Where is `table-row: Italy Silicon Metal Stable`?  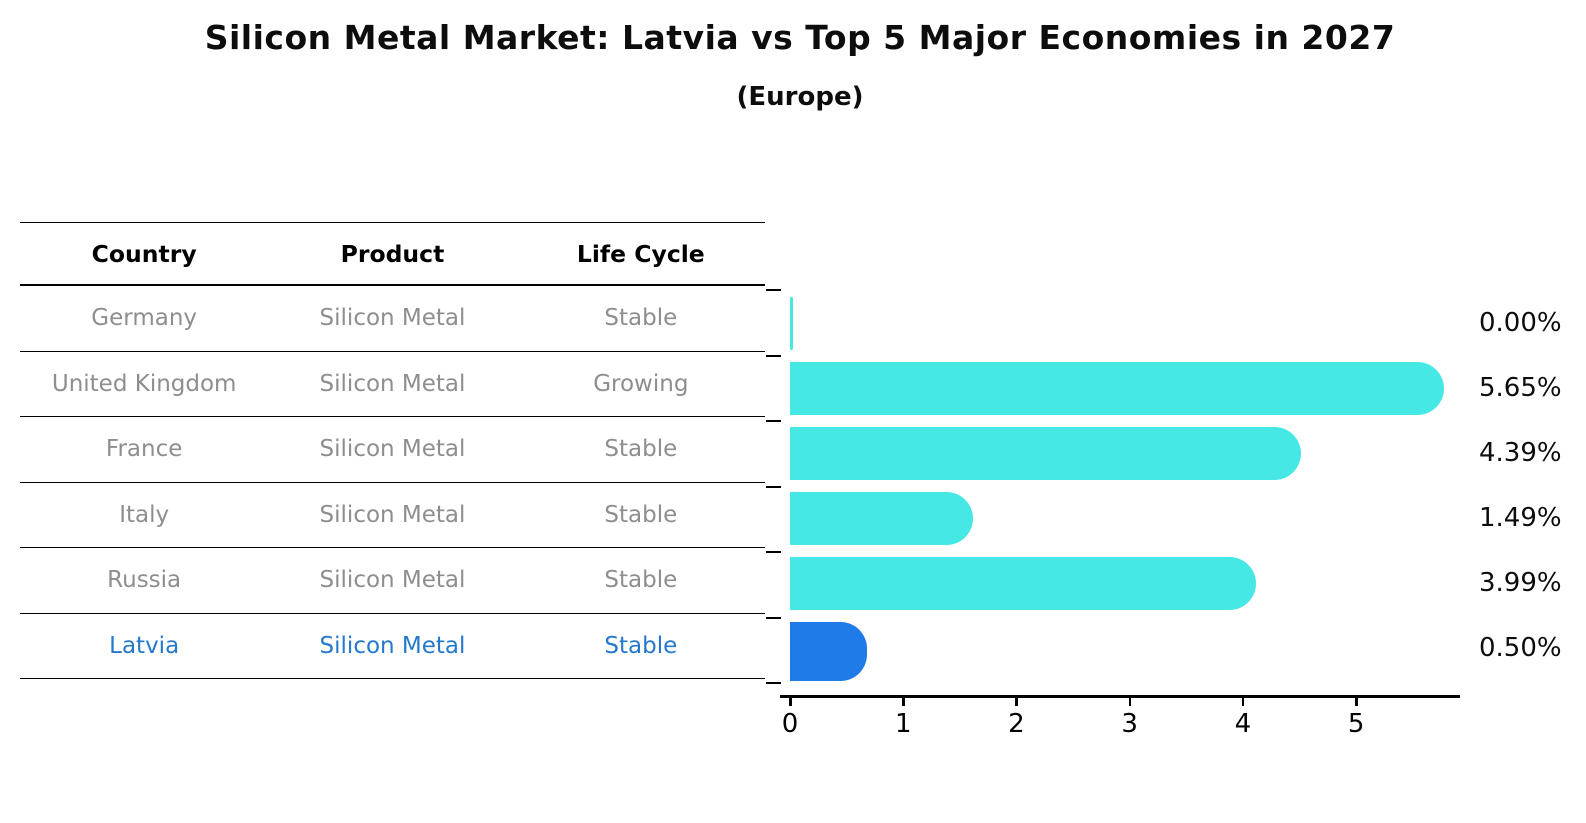 table-row: Italy Silicon Metal Stable is located at coordinates (392, 515).